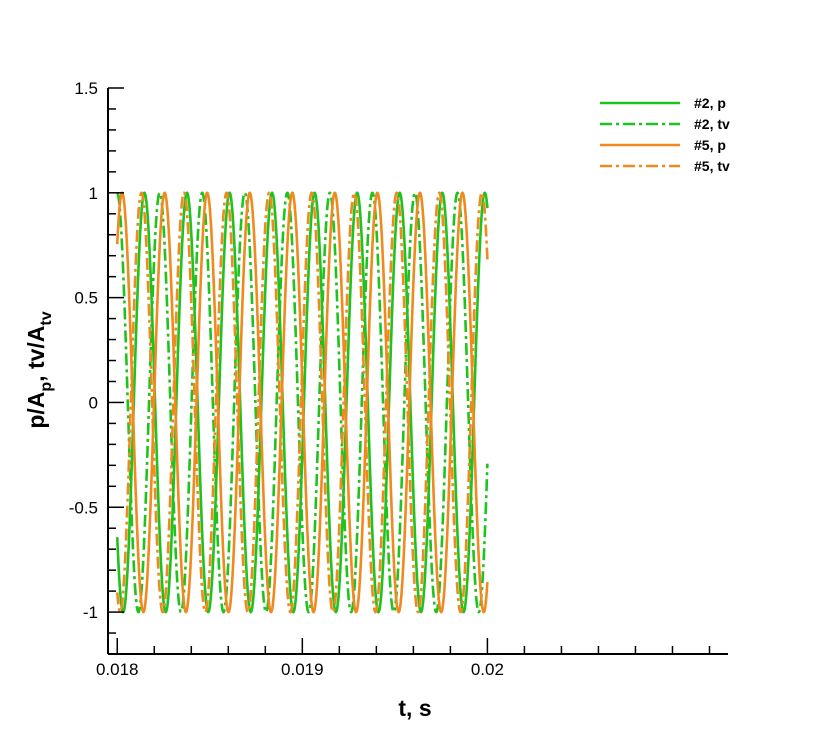 The image size is (828, 736). Describe the element at coordinates (86, 298) in the screenshot. I see `y-tick-label: 0.5` at that location.